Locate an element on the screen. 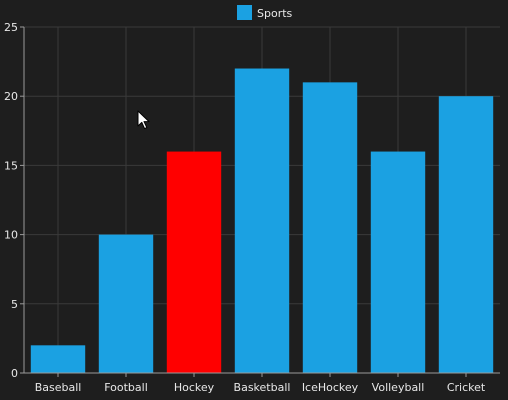 The width and height of the screenshot is (508, 400). y-tick-label: 10 is located at coordinates (11, 235).